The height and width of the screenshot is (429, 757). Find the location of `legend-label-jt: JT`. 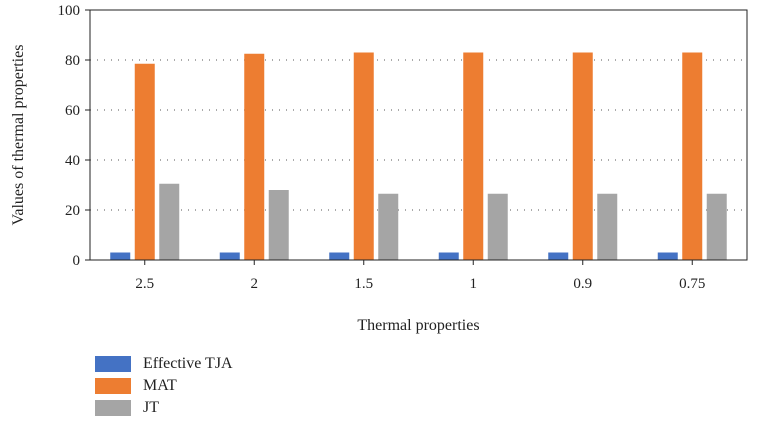

legend-label-jt: JT is located at coordinates (151, 407).